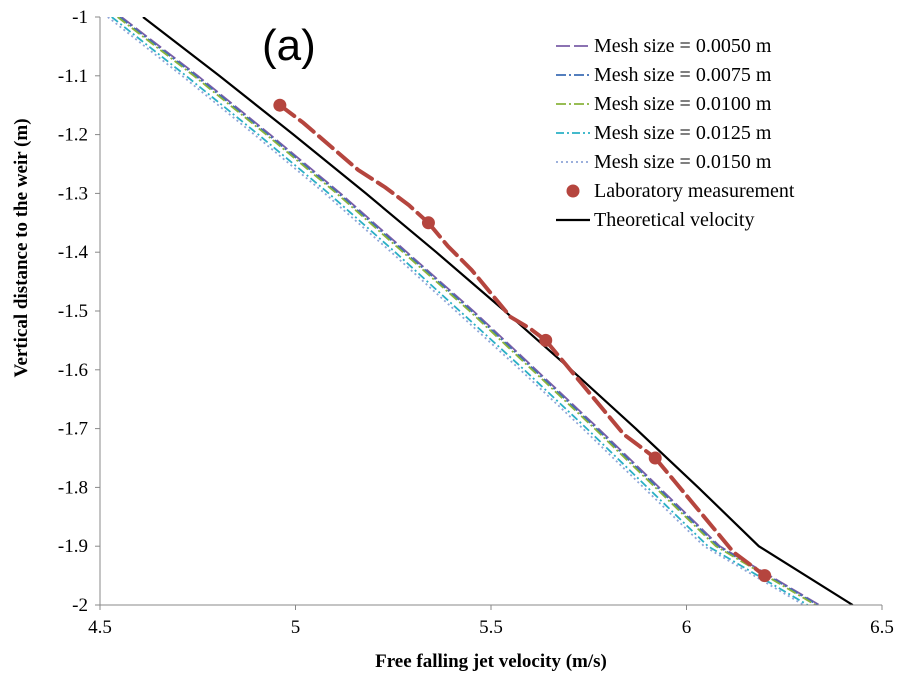 This screenshot has height=677, width=899. What do you see at coordinates (683, 162) in the screenshot?
I see `legend-label: Mesh size = 0.0150 m` at bounding box center [683, 162].